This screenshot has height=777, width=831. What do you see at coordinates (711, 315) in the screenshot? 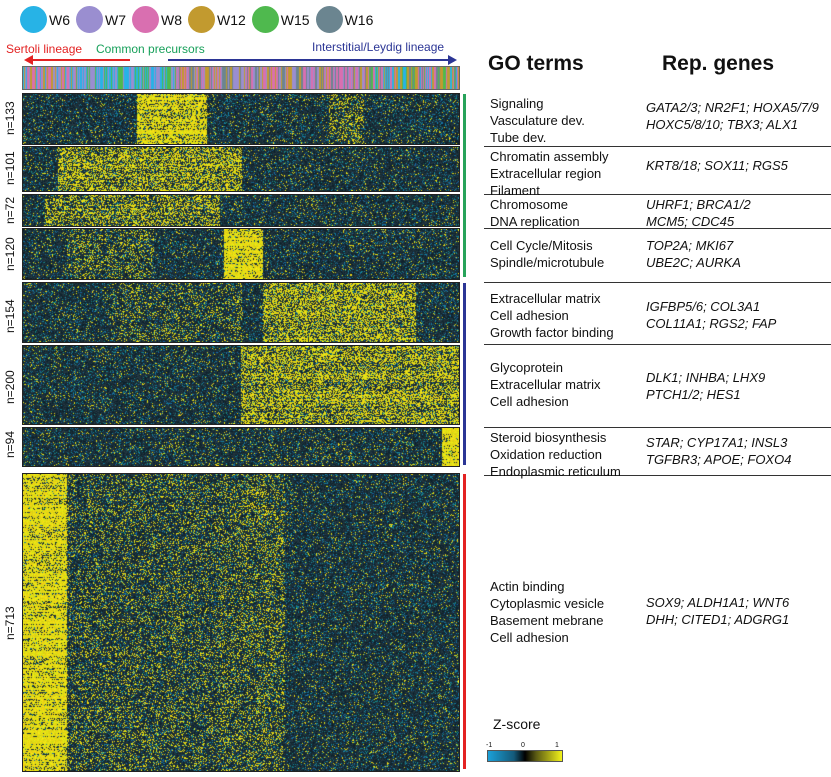
I see `genes-cluster-5: IGFBP5/6; COL3A1 COL11A1; RGS2; FAP` at bounding box center [711, 315].